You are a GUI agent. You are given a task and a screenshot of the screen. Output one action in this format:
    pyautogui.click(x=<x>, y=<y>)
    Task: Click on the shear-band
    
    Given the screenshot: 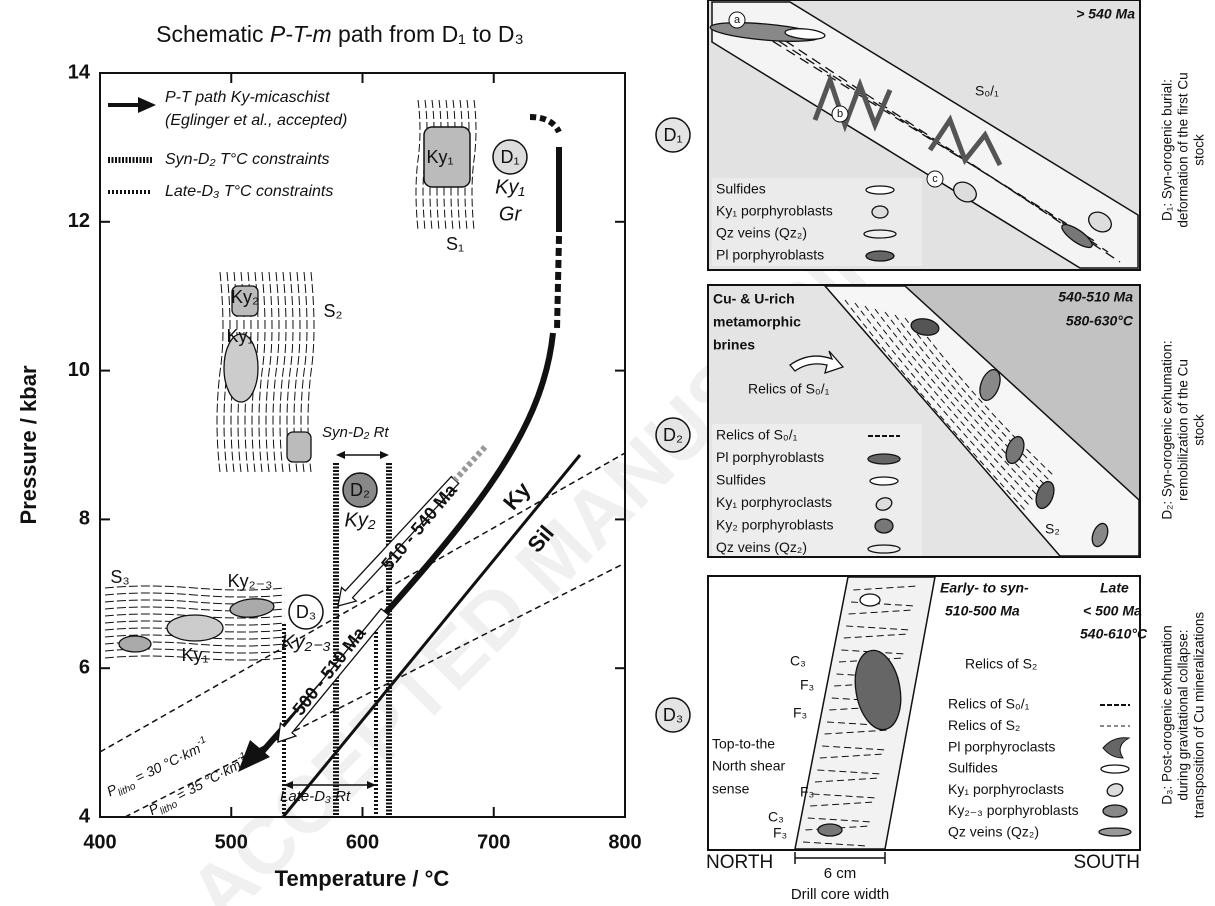 What is the action you would take?
    pyautogui.click(x=981, y=421)
    